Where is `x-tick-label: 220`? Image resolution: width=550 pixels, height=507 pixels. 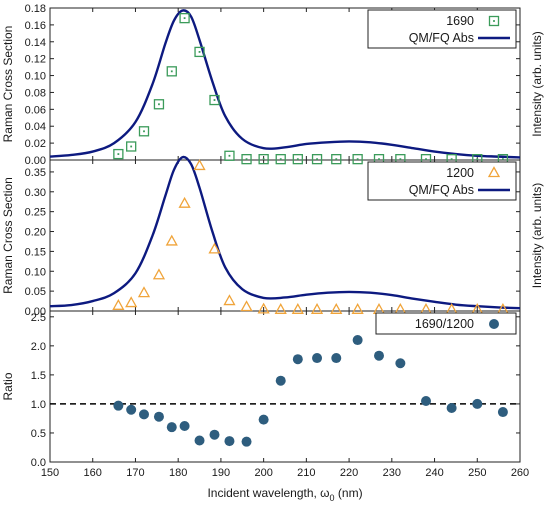 x-tick-label: 220 is located at coordinates (349, 473).